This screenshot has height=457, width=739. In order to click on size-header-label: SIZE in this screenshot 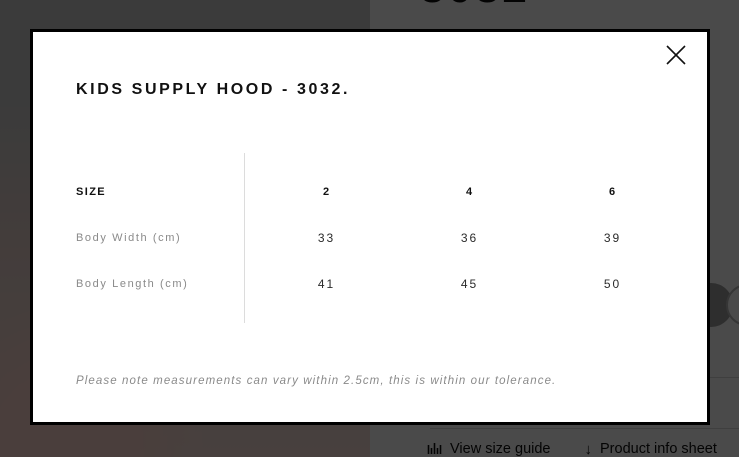, I will do `click(91, 192)`.